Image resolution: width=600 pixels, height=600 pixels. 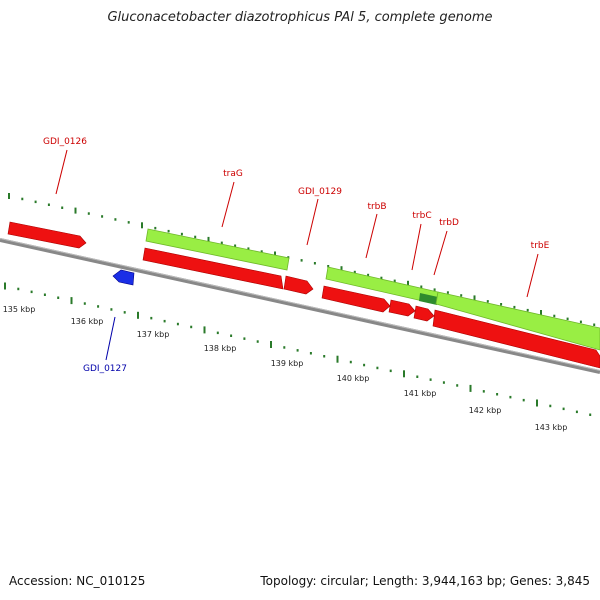 I want to click on gene-label-gdi-0127: GDI_0127, so click(x=105, y=369).